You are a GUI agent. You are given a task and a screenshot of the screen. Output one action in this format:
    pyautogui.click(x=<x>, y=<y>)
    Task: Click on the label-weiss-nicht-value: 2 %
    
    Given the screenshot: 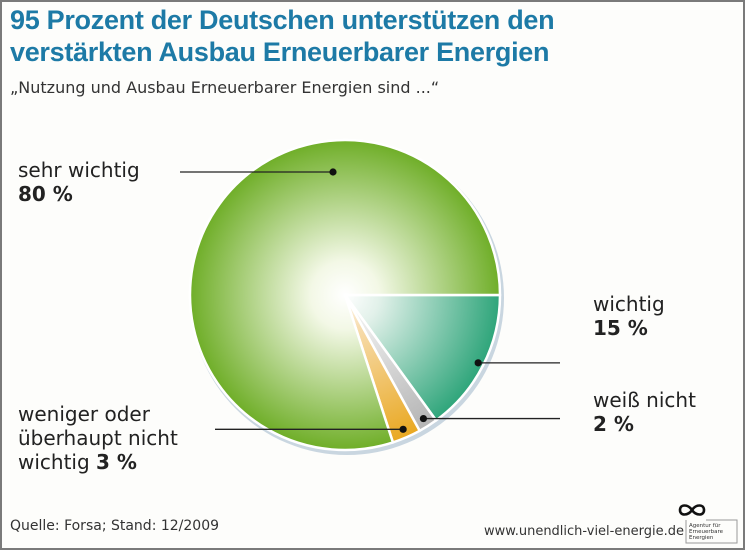 What is the action you would take?
    pyautogui.click(x=613, y=424)
    